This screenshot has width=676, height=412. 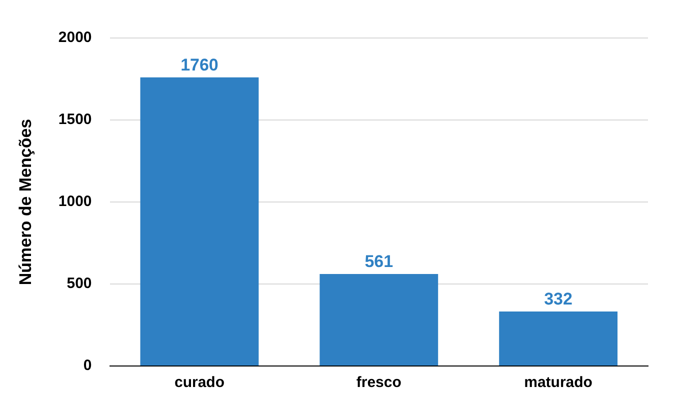 What do you see at coordinates (75, 37) in the screenshot?
I see `y-tick-label: 2000` at bounding box center [75, 37].